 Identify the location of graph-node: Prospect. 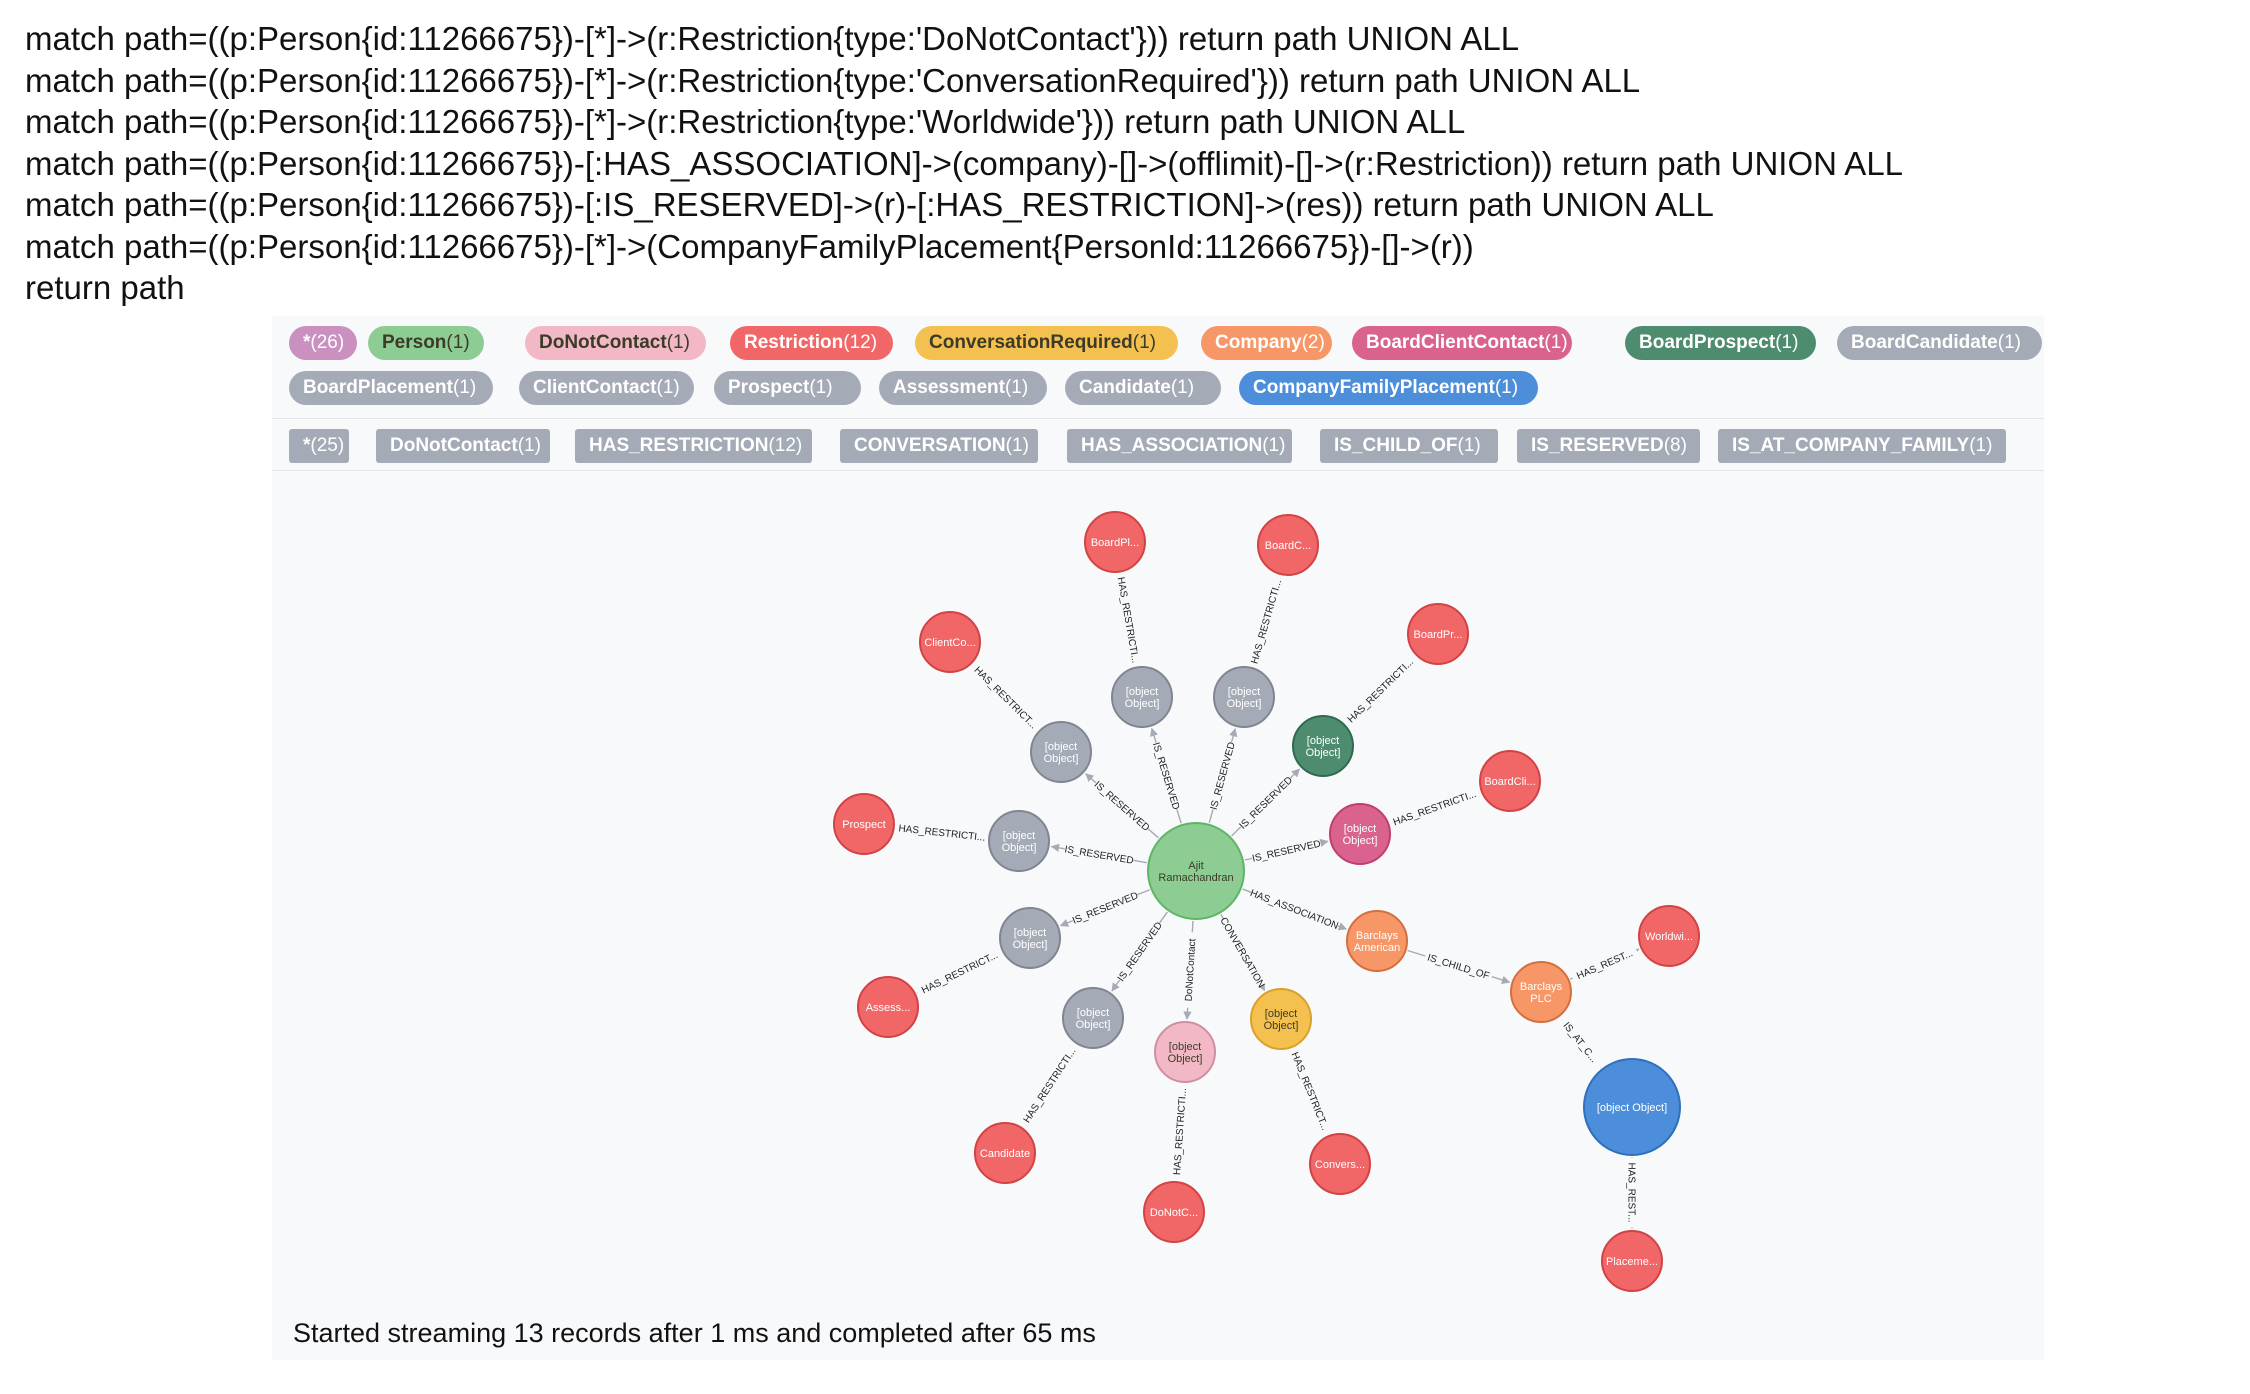
(864, 824).